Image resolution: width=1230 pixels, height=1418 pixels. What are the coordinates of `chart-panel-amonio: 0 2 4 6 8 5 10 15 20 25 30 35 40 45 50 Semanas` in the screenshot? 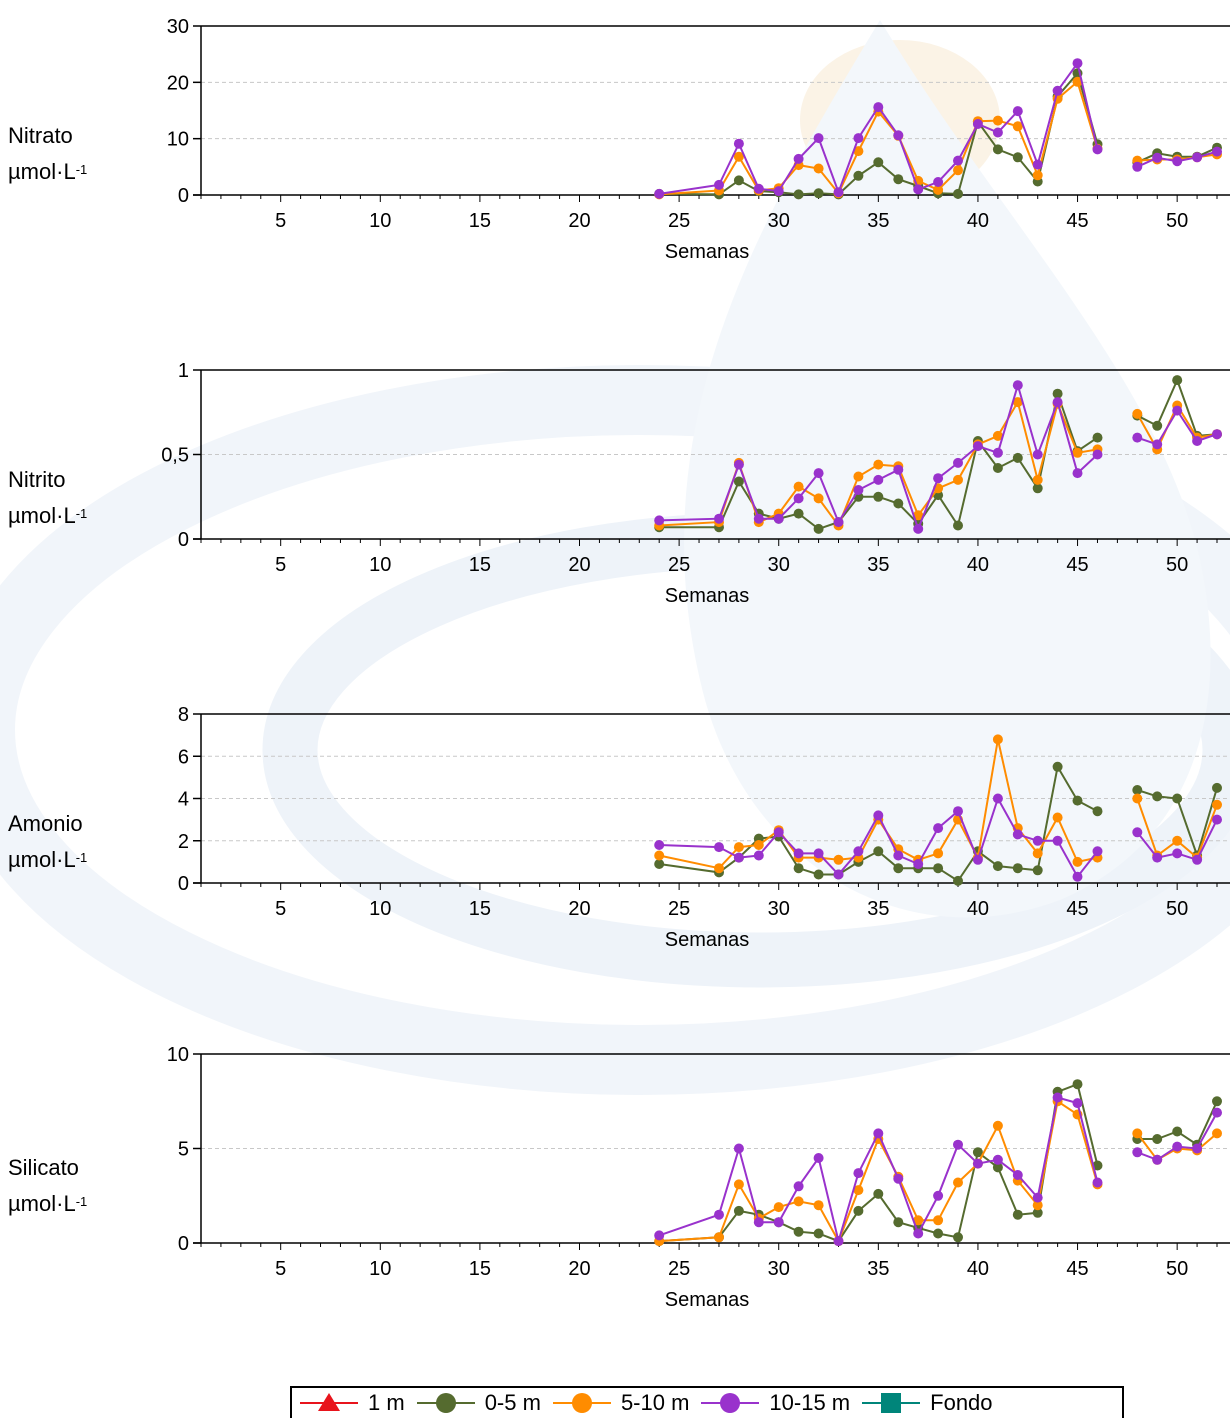 It's located at (704, 827).